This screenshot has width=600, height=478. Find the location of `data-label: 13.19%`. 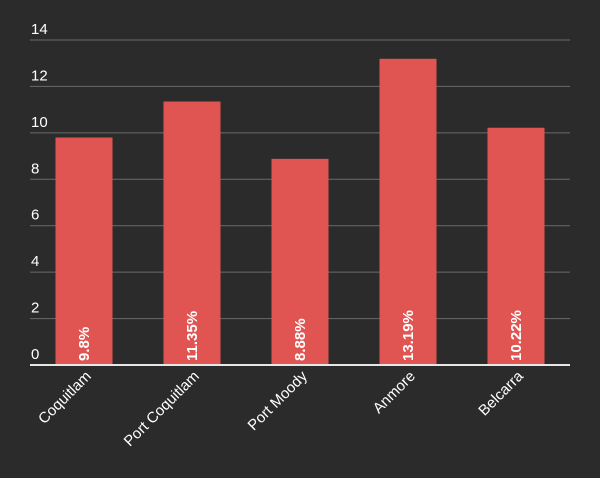

data-label: 13.19% is located at coordinates (408, 335).